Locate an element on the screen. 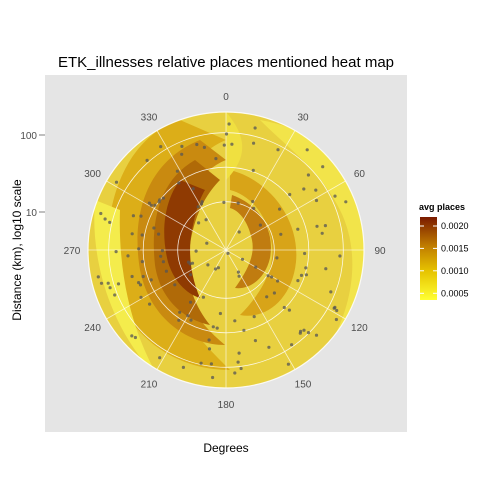  angle-tick-90: 90 is located at coordinates (380, 251).